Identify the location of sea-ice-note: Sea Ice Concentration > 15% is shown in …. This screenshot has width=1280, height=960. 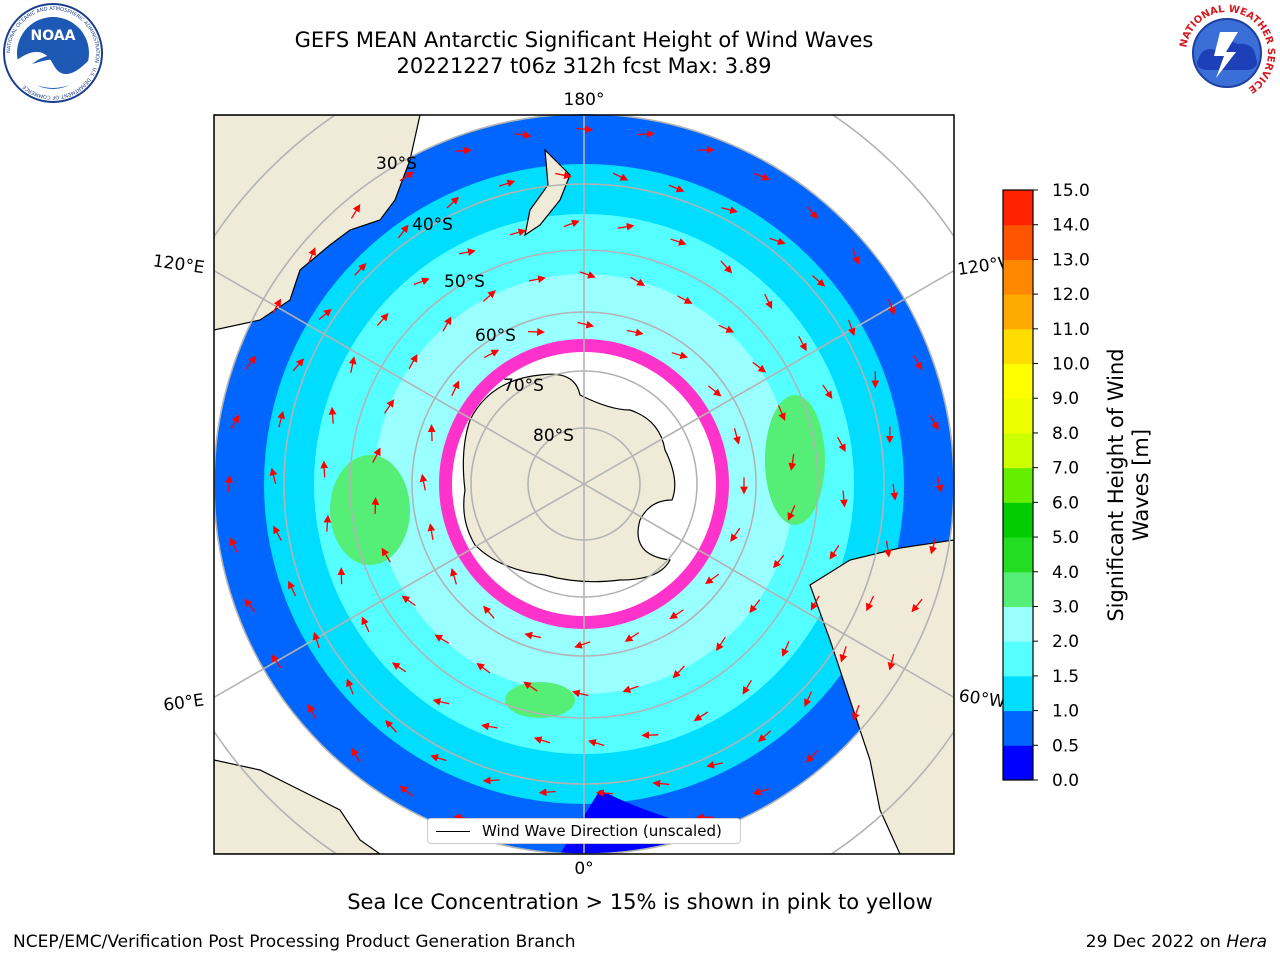
(640, 902).